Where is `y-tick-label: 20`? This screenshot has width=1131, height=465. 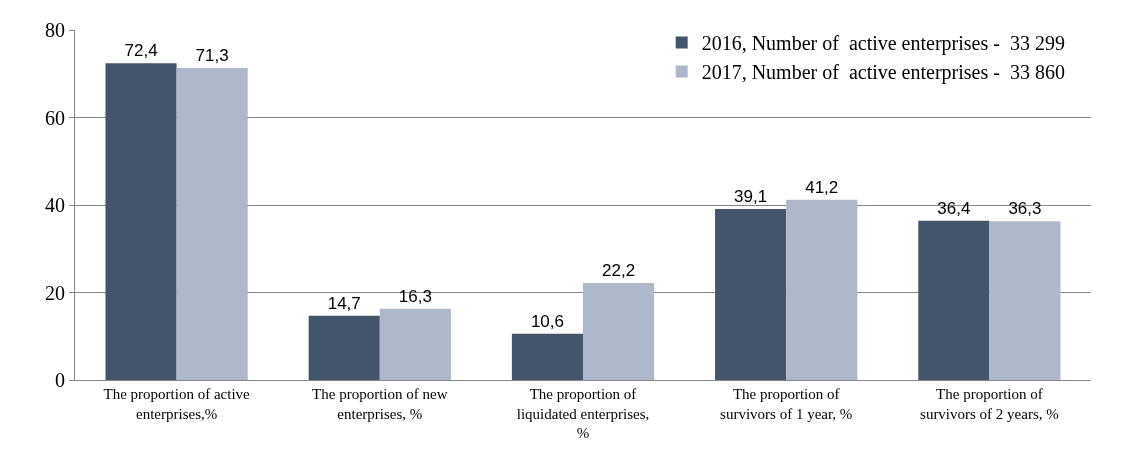 y-tick-label: 20 is located at coordinates (55, 292).